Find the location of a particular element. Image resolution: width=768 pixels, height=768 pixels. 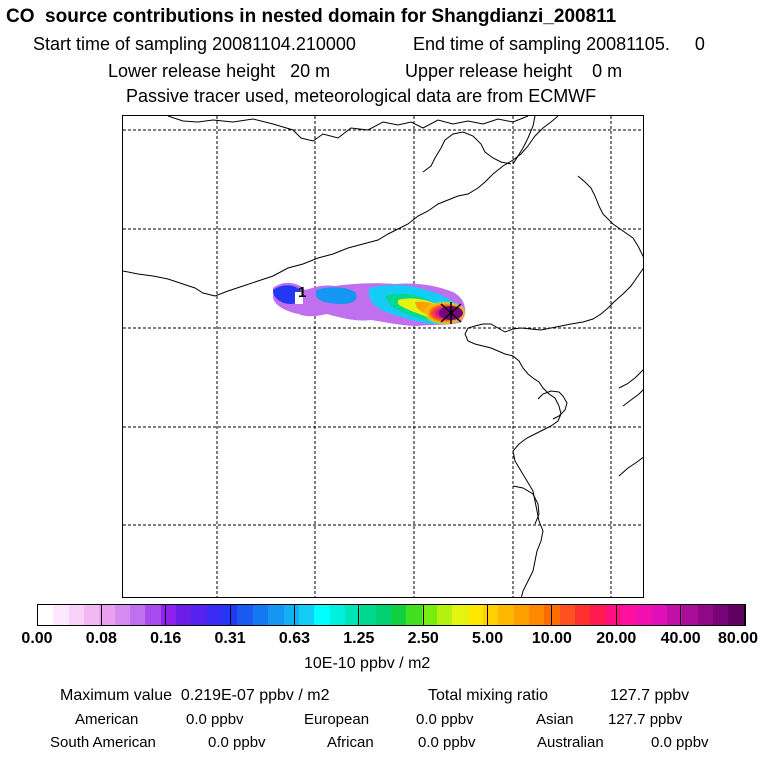

australian-label: Australian is located at coordinates (570, 742).